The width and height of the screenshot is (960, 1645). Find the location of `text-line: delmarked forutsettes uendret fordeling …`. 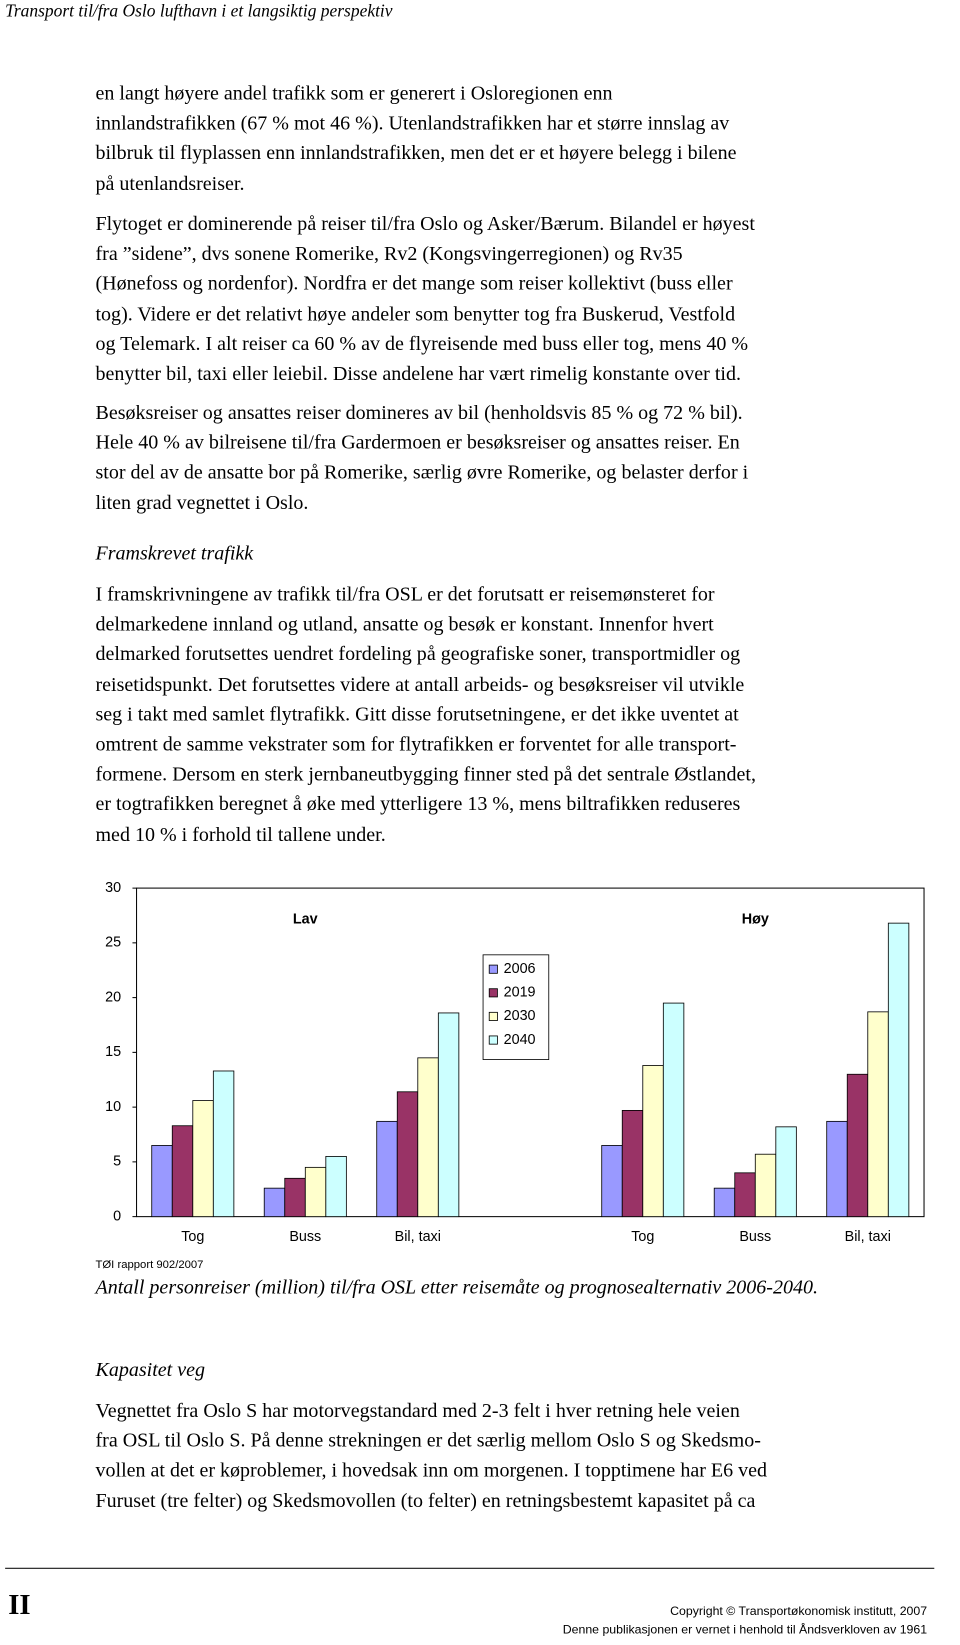

text-line: delmarked forutsettes uendret fordeling … is located at coordinates (418, 655).